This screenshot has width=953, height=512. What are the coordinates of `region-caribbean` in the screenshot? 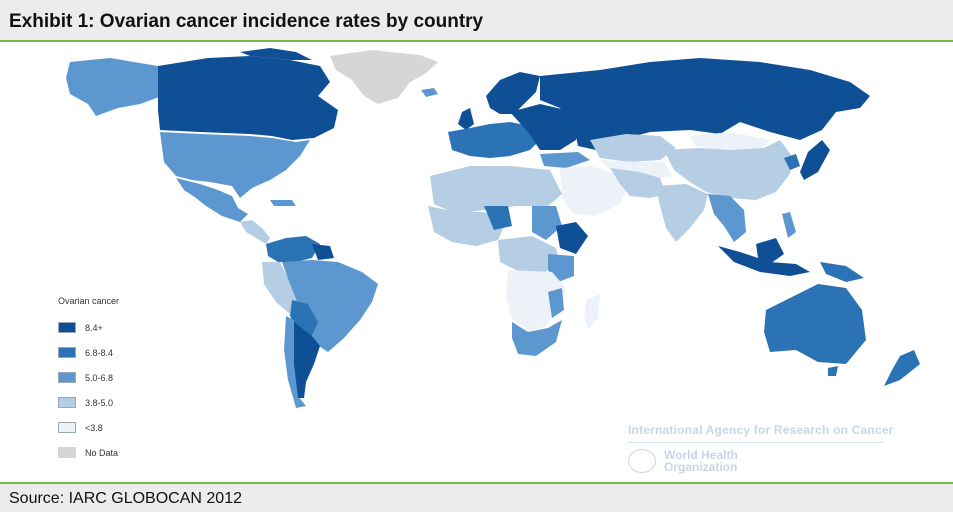 It's located at (283, 203).